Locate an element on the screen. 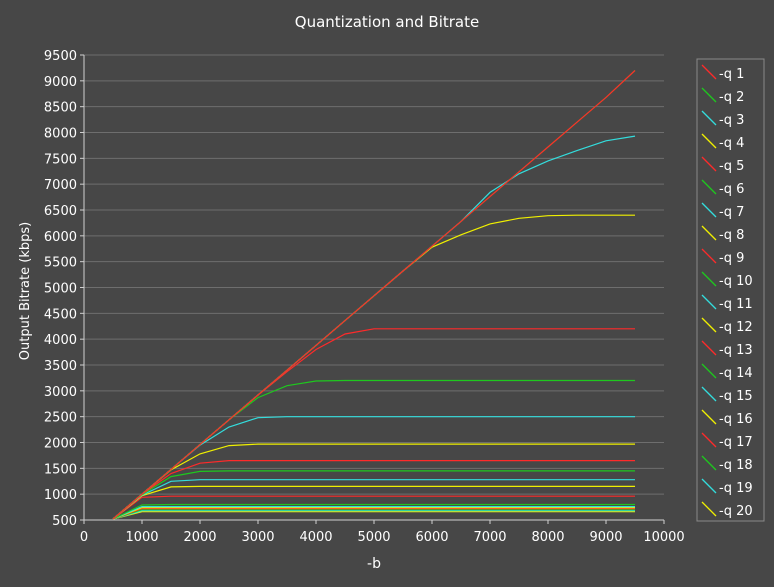 Image resolution: width=774 pixels, height=587 pixels. legend-label-q7: -q 7 is located at coordinates (731, 212).